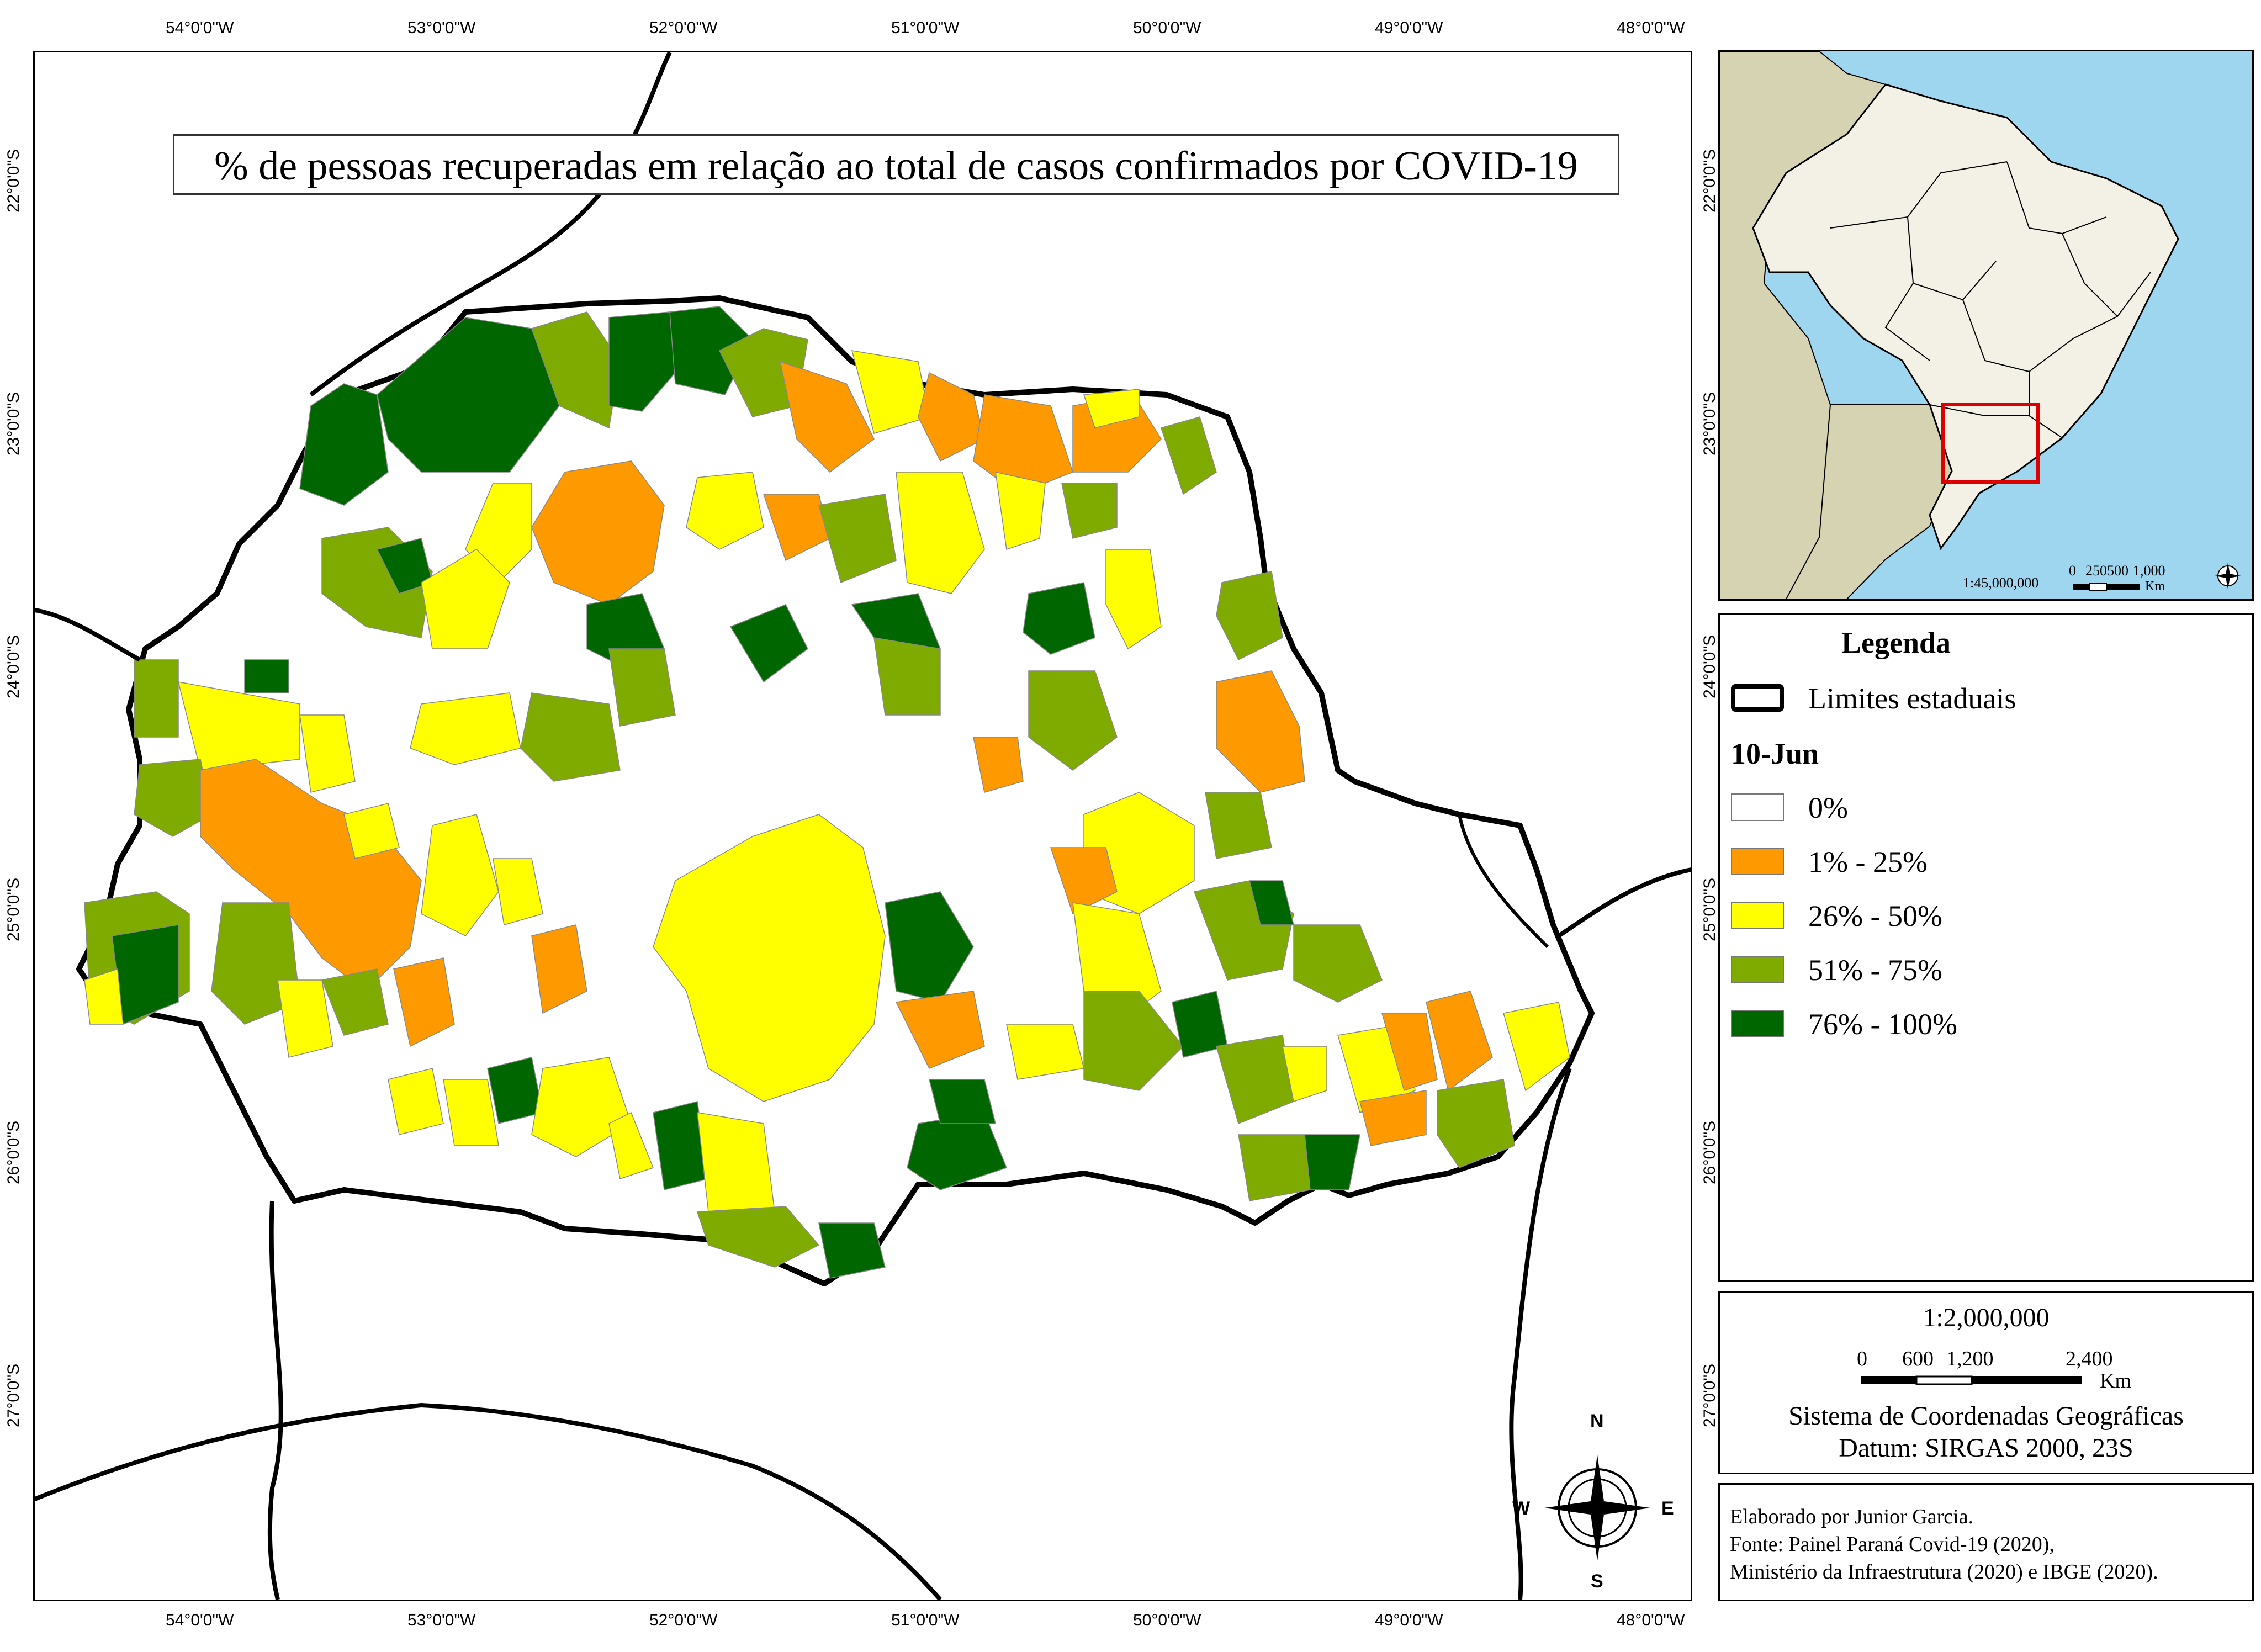 The height and width of the screenshot is (1652, 2261). What do you see at coordinates (1597, 1421) in the screenshot?
I see `north-label: N` at bounding box center [1597, 1421].